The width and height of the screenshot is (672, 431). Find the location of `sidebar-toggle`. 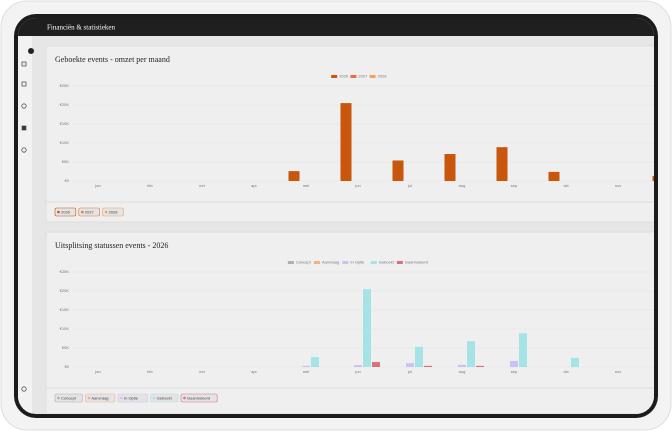

sidebar-toggle is located at coordinates (31, 51).